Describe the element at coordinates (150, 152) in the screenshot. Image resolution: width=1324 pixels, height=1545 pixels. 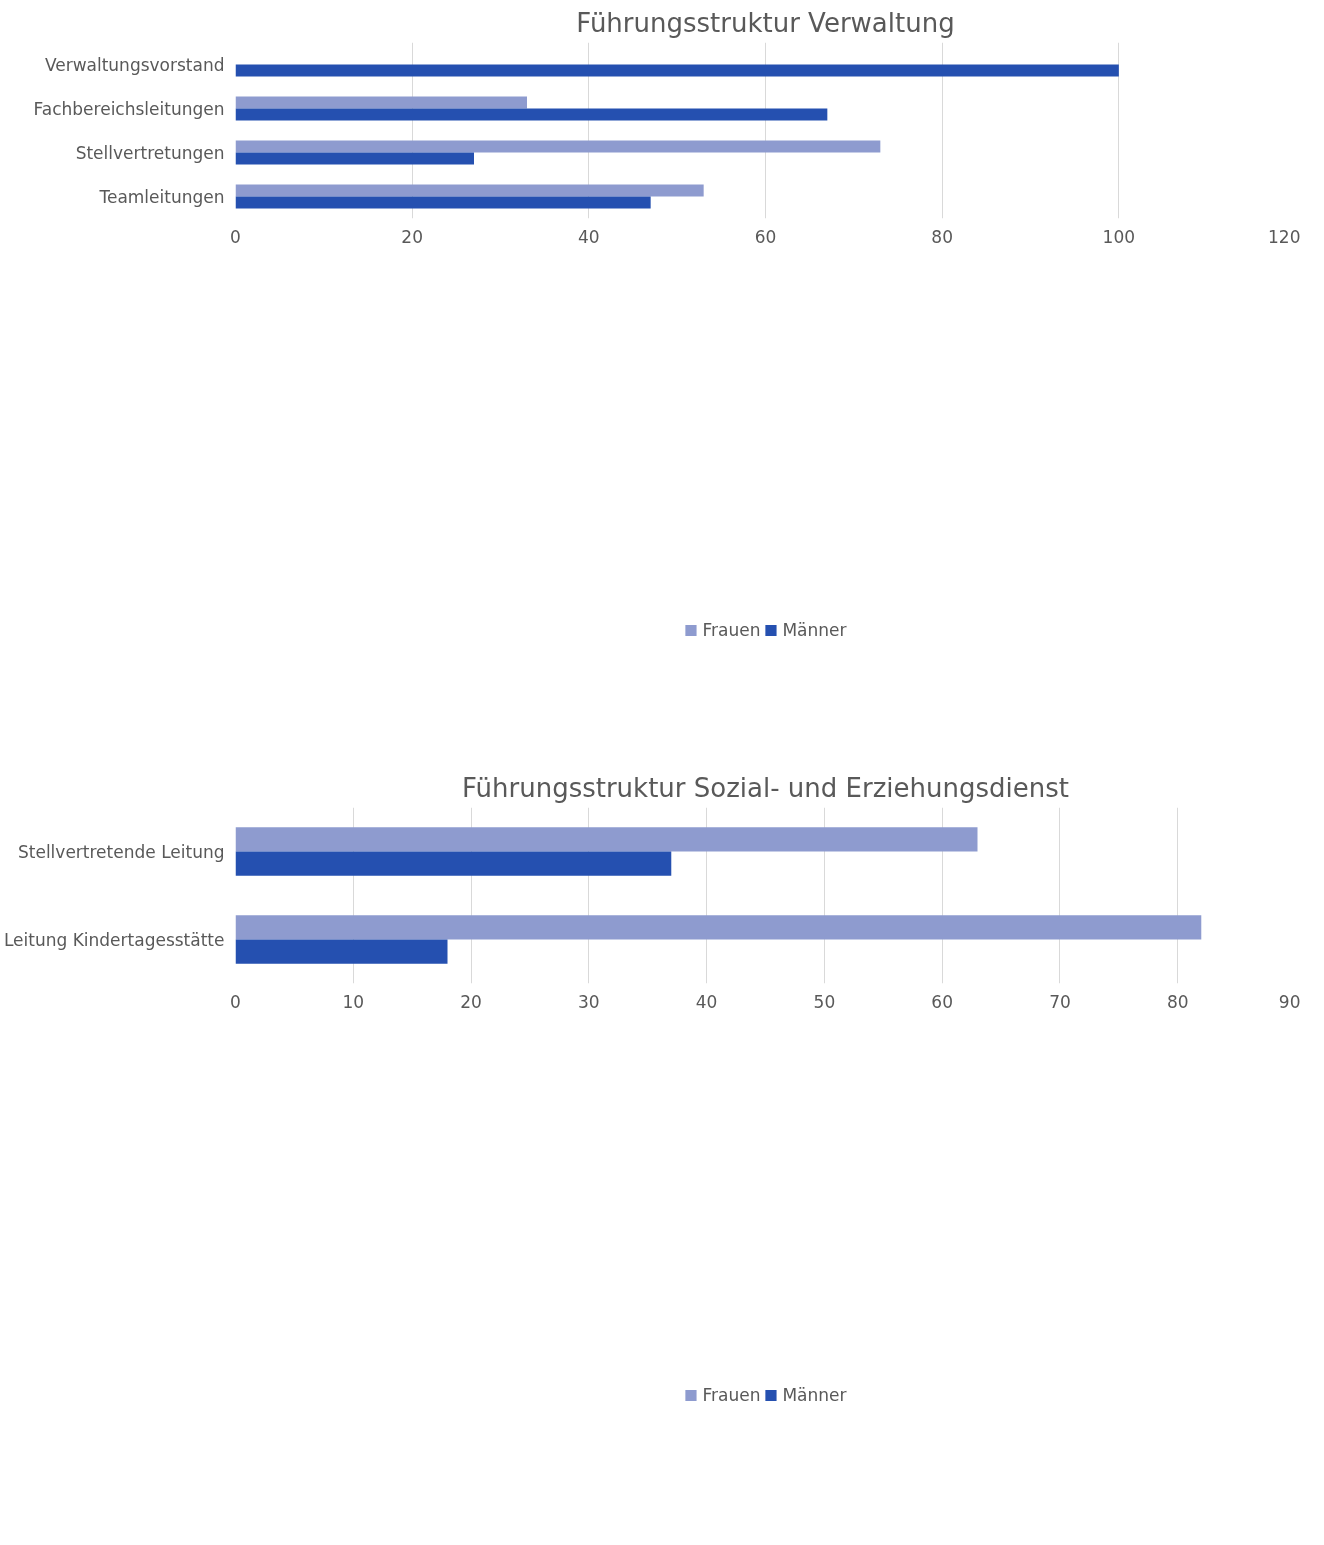
I see `y-tick-label: Stellvertretungen` at that location.